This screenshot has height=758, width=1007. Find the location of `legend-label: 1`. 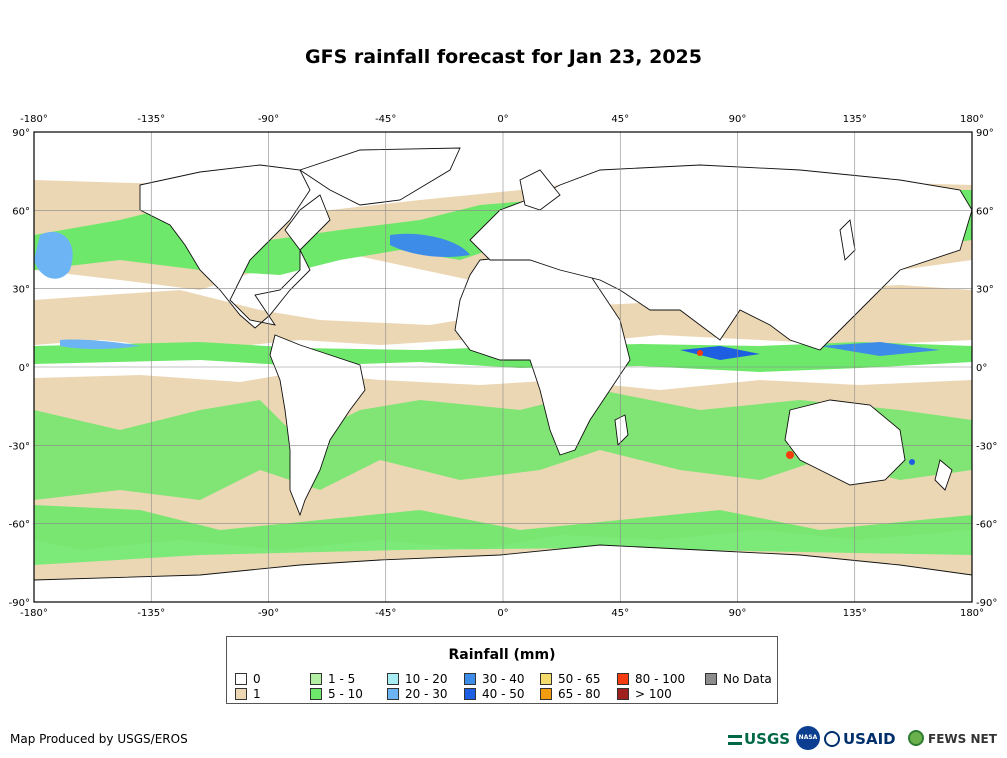

legend-label: 1 is located at coordinates (257, 694).